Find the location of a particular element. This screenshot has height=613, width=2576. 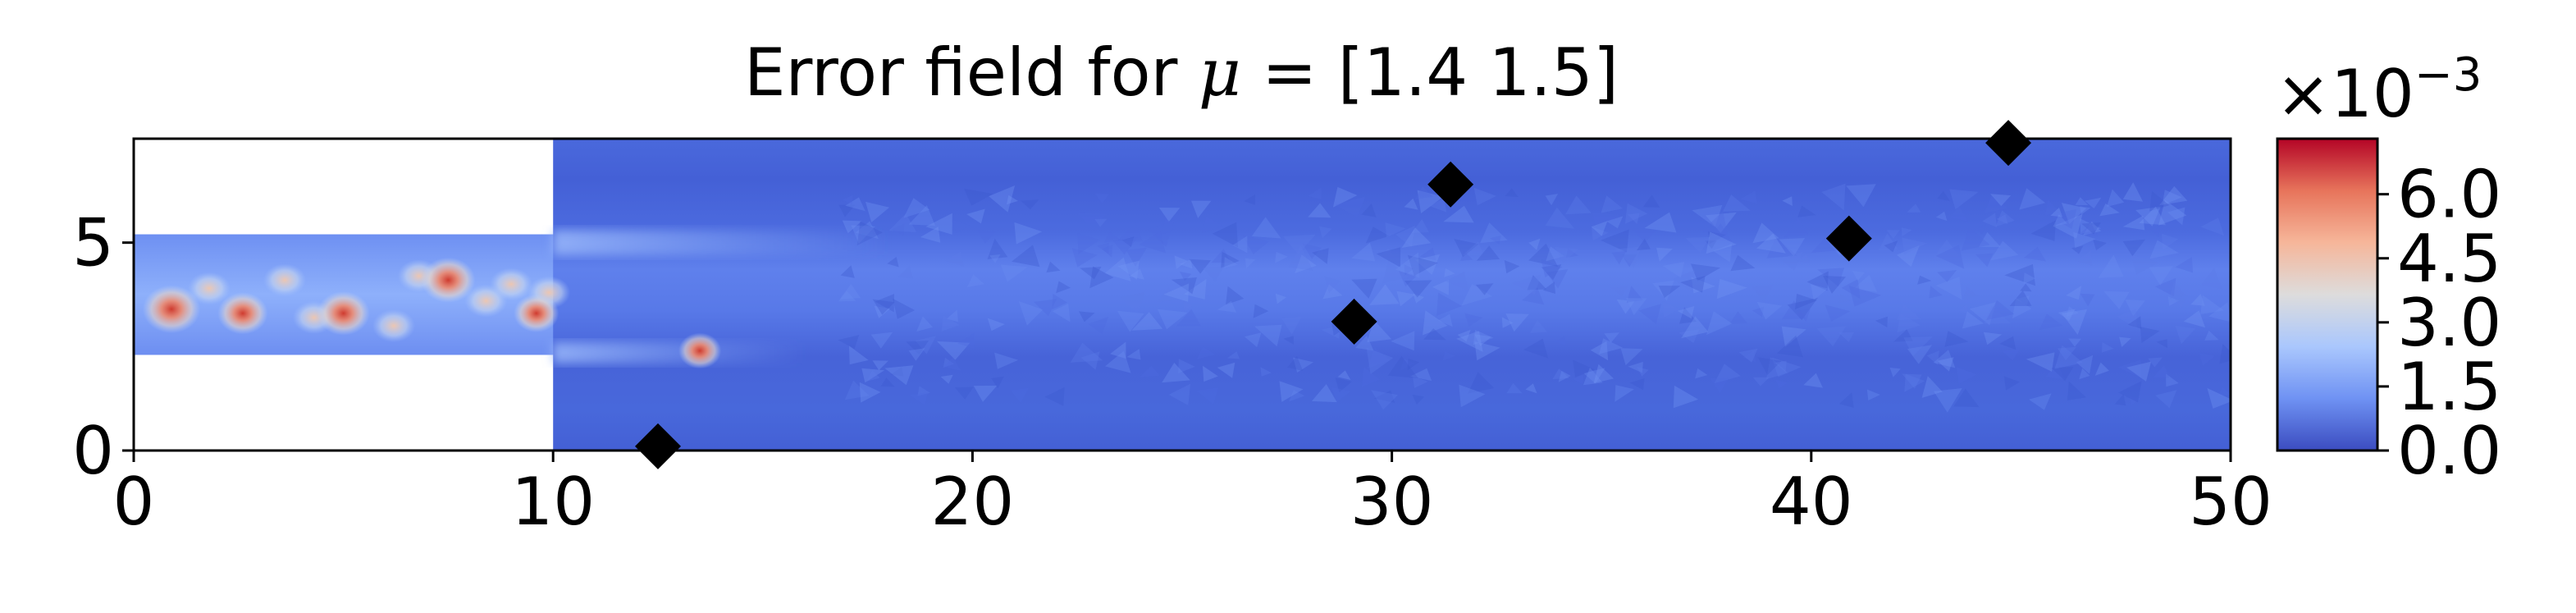

x-tick-label: 20 is located at coordinates (973, 502).